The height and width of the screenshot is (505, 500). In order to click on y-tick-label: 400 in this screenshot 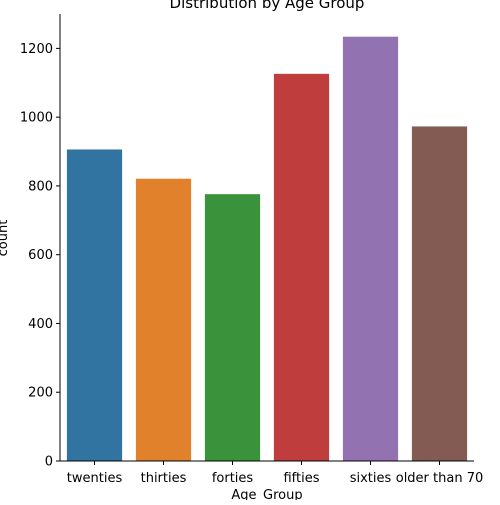, I will do `click(40, 324)`.